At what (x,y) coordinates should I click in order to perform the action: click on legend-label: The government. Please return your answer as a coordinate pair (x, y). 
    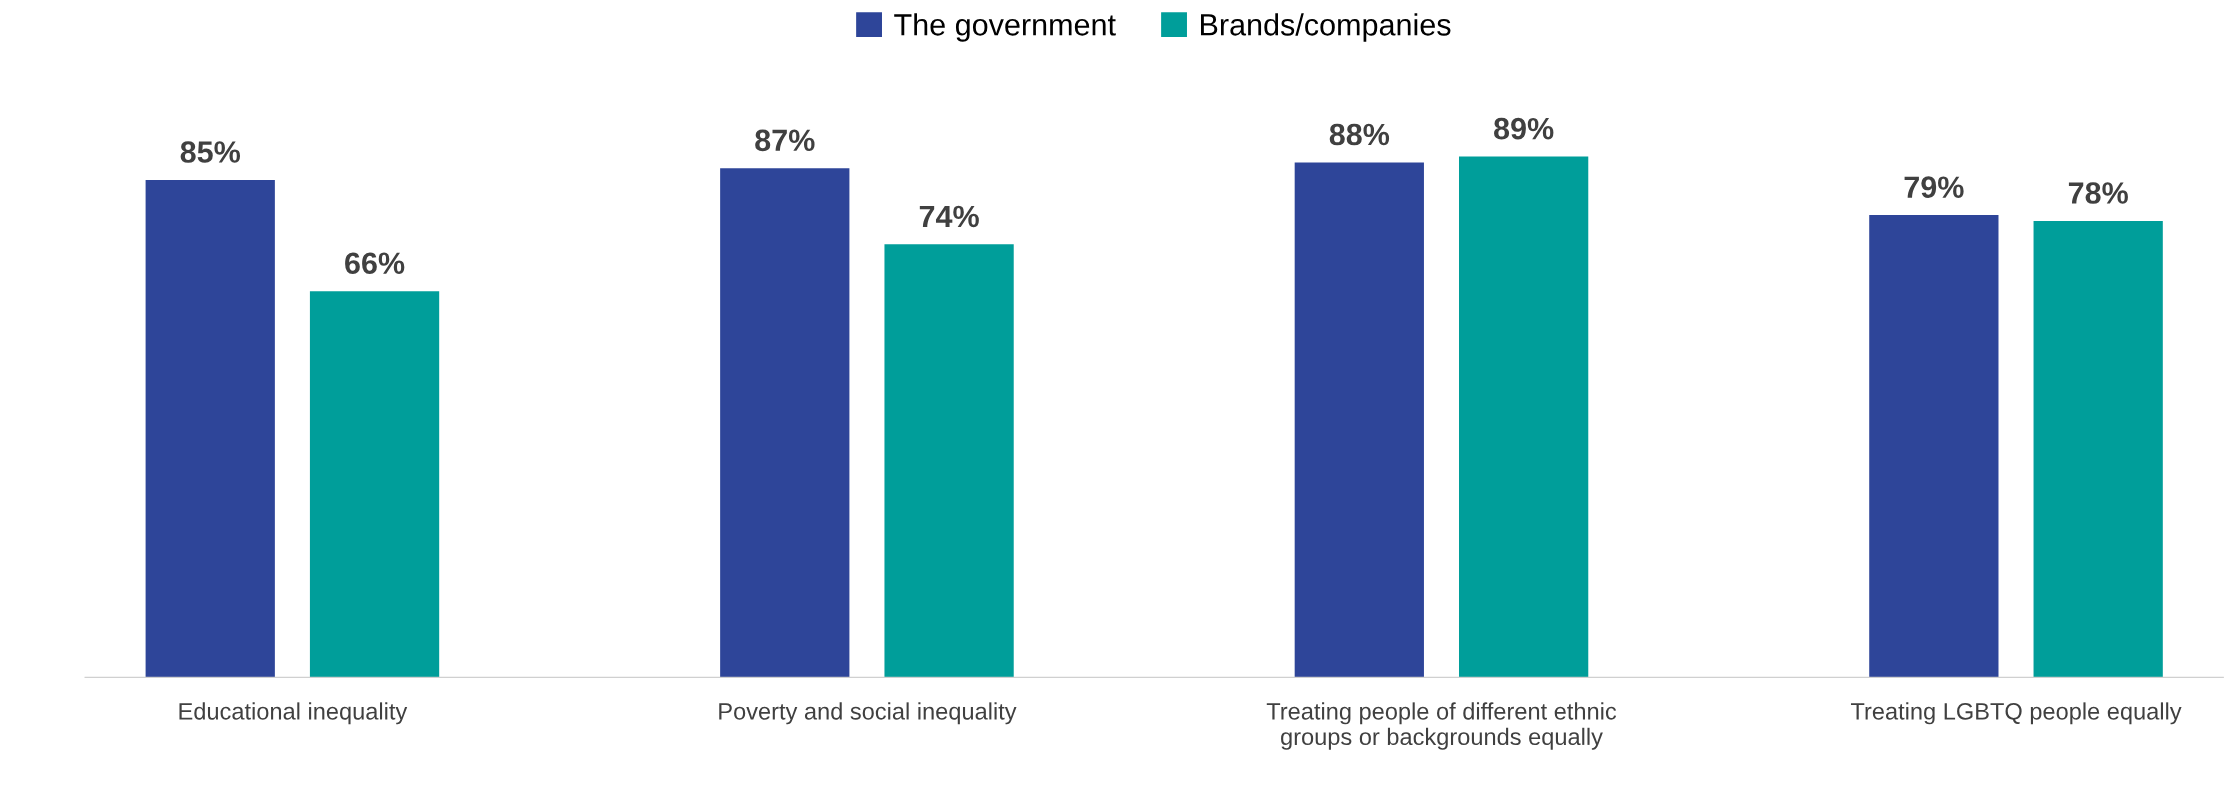
    Looking at the image, I should click on (1005, 27).